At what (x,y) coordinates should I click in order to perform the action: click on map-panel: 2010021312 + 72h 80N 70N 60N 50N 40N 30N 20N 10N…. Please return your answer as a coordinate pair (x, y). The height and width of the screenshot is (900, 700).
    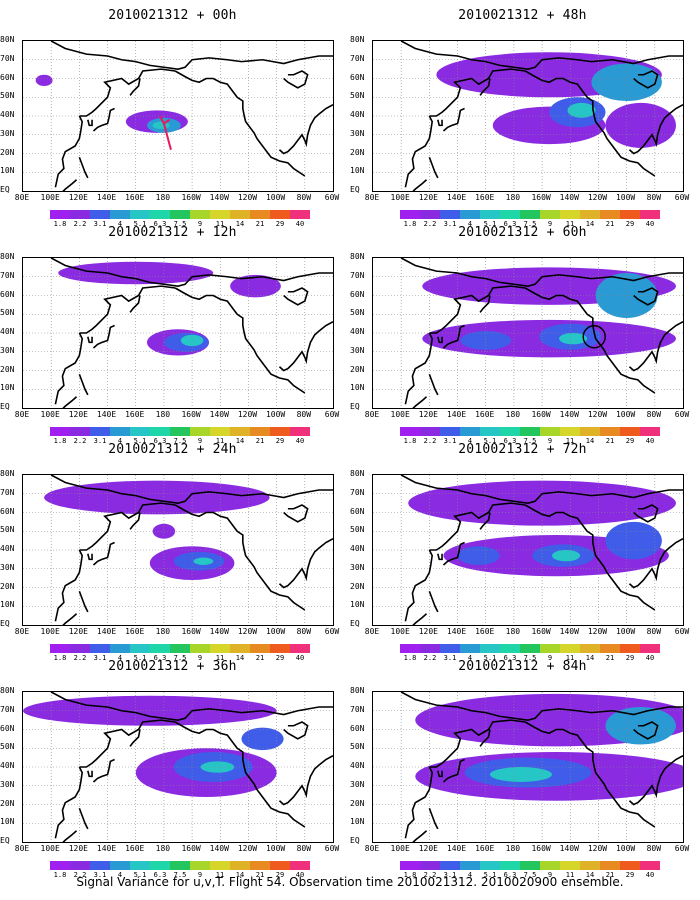
    Looking at the image, I should click on (522, 548).